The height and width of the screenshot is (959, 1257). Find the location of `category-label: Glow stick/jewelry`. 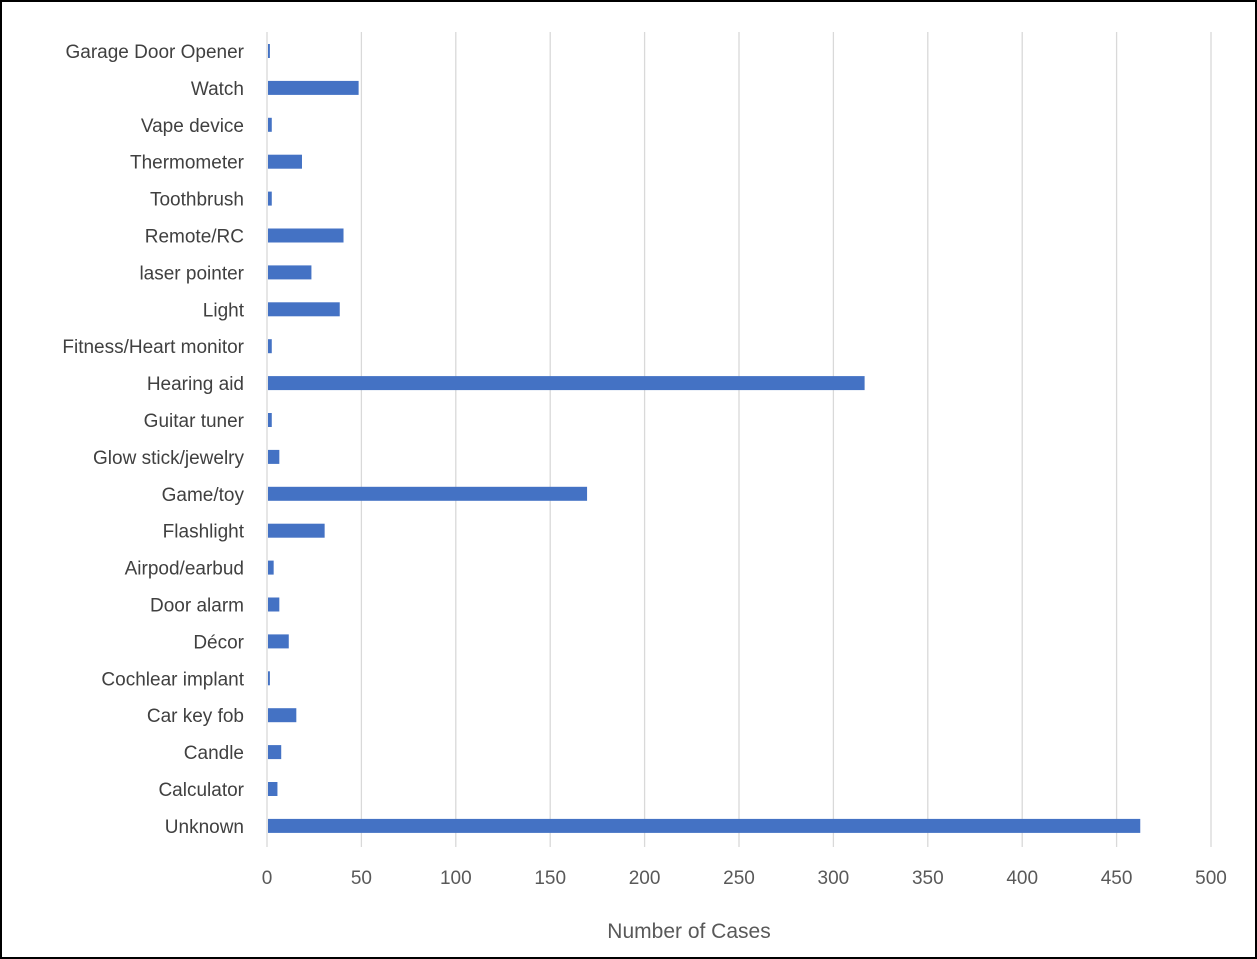

category-label: Glow stick/jewelry is located at coordinates (168, 458).